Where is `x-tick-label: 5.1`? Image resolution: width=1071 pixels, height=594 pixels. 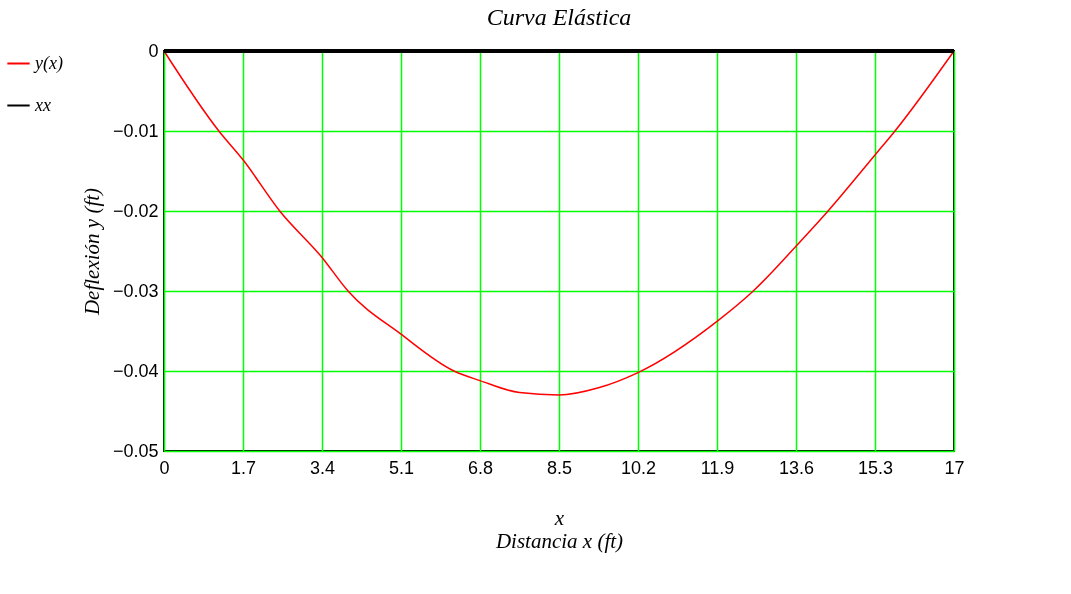 x-tick-label: 5.1 is located at coordinates (401, 467).